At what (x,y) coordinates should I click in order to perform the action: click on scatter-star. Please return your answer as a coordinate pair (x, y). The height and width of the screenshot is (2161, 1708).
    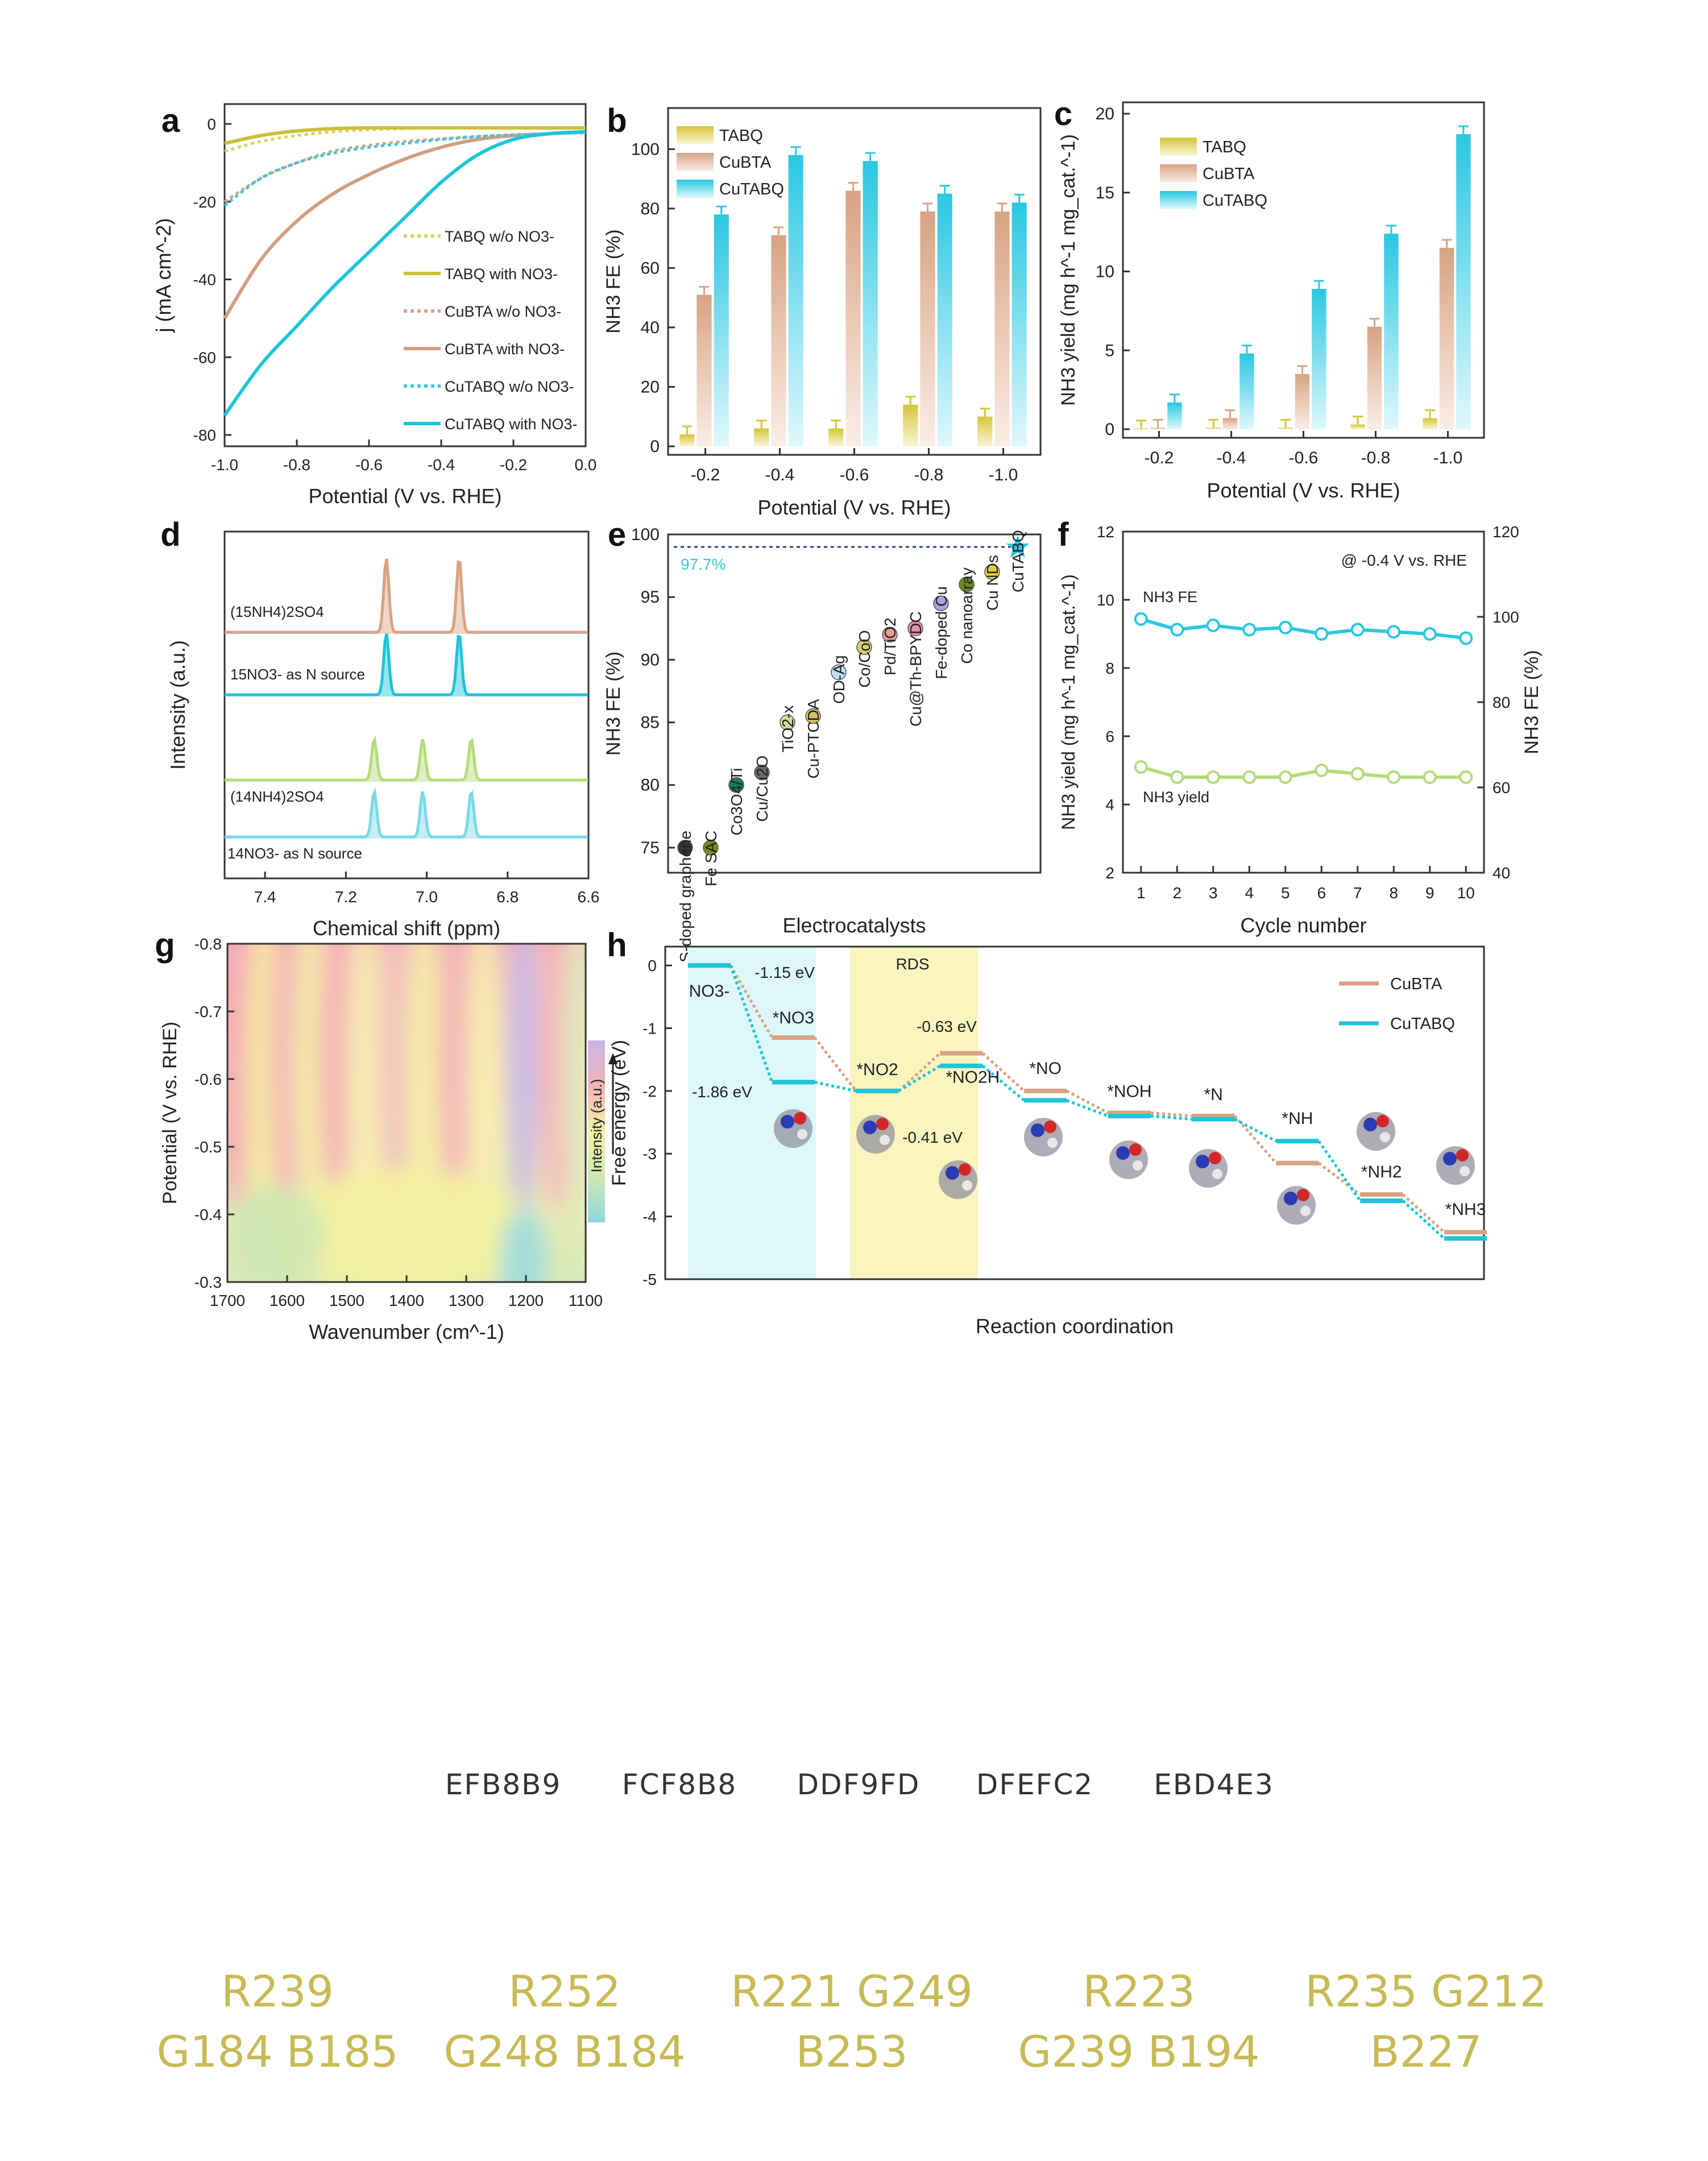
    Looking at the image, I should click on (1017, 547).